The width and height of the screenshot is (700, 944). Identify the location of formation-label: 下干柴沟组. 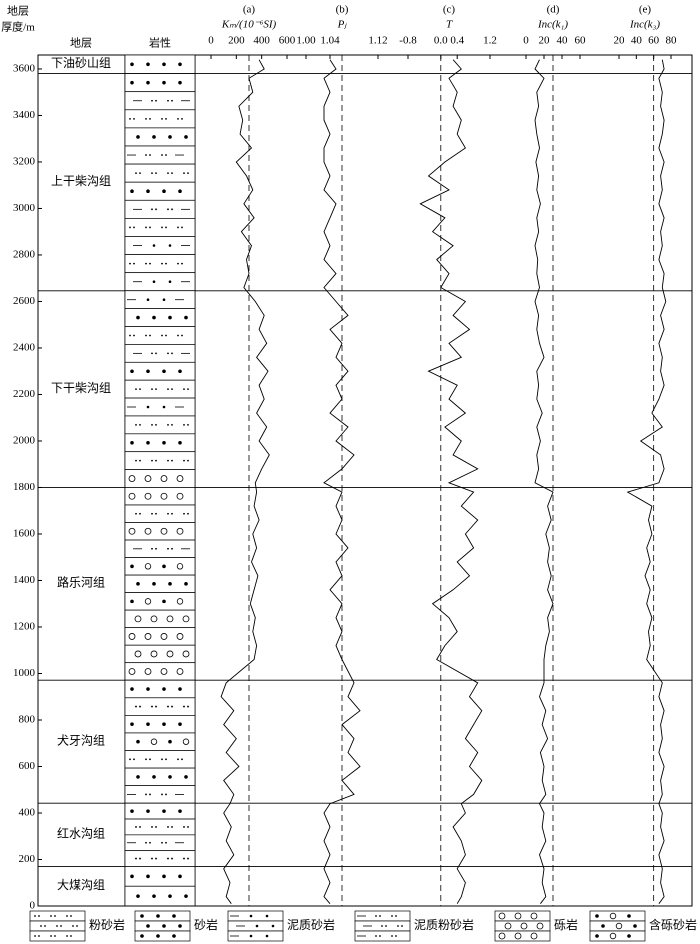
(81, 388).